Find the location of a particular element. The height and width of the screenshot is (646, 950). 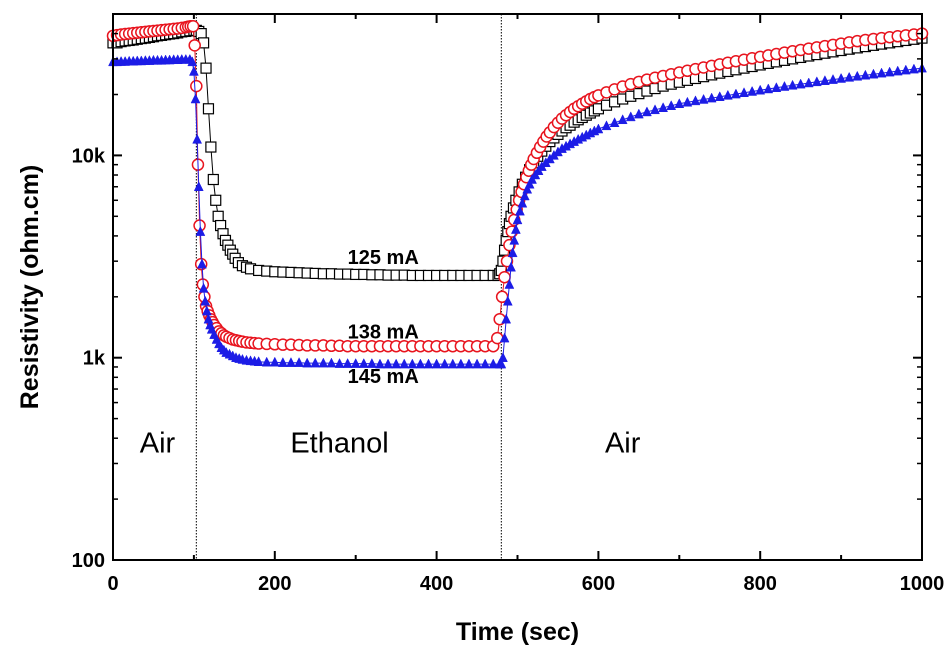

x-tick-label: 200 is located at coordinates (274, 584).